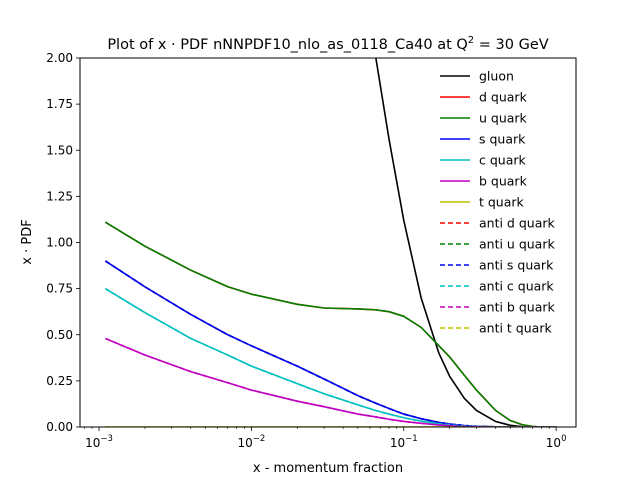 This screenshot has height=480, width=640. I want to click on legend-label-anti-c-quark: anti c quark, so click(516, 286).